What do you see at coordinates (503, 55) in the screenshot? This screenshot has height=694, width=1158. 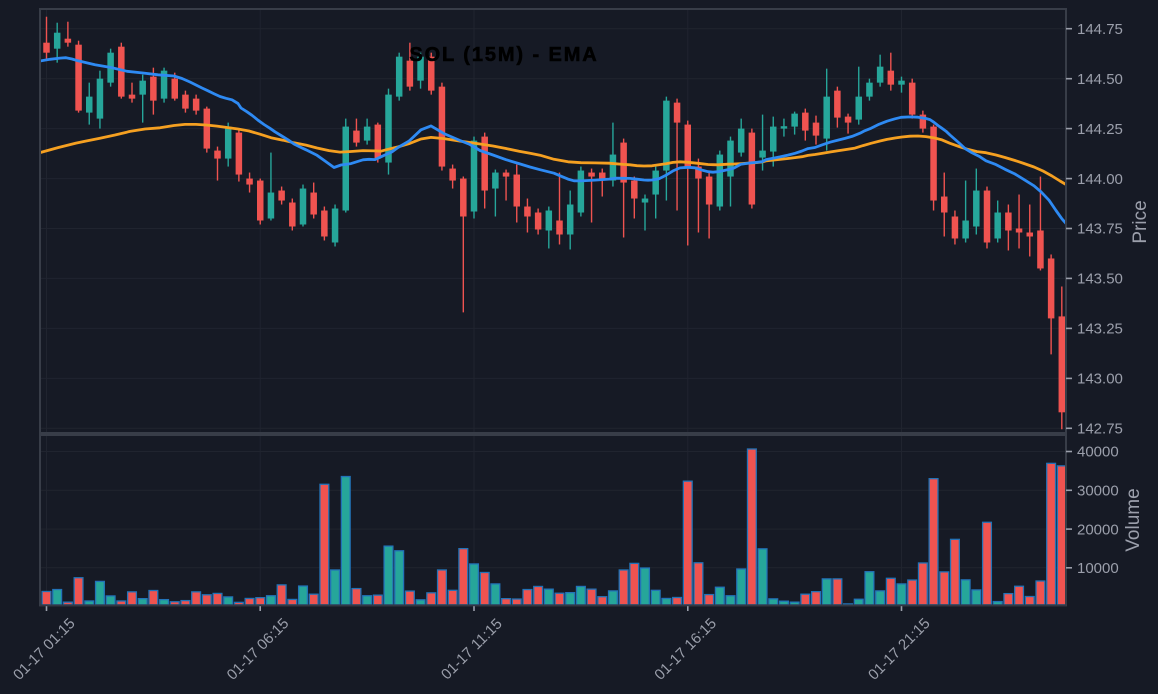 I see `svg-text: SOL (15M) - EMA` at bounding box center [503, 55].